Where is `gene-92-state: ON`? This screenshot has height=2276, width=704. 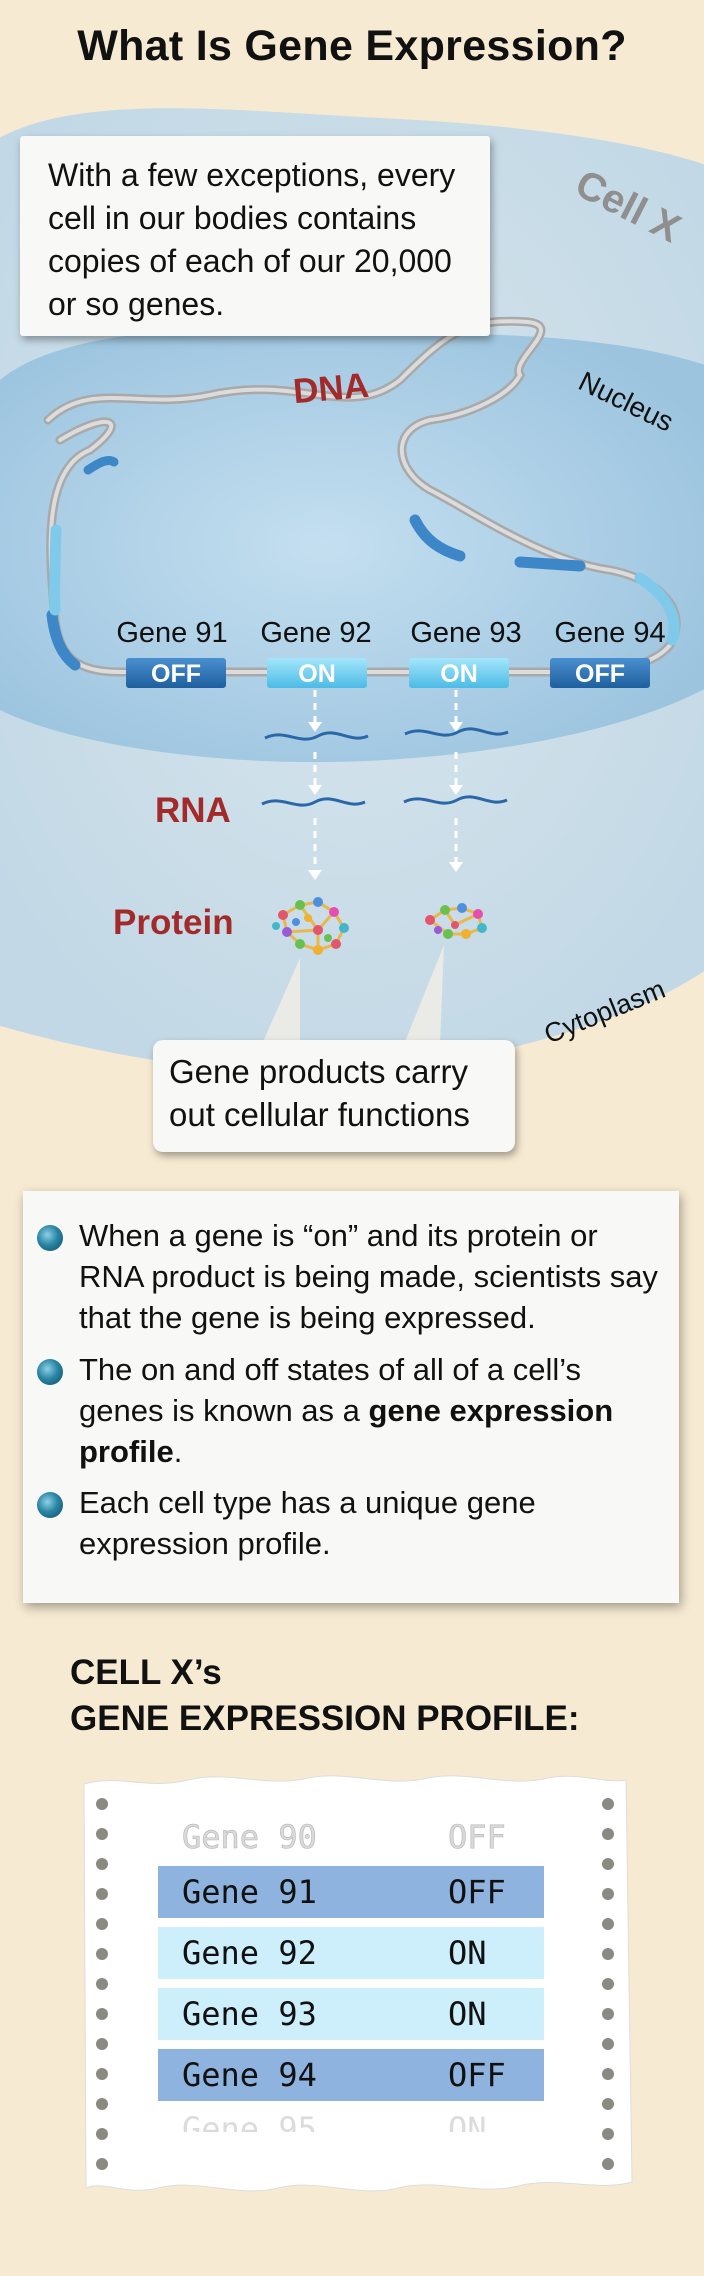
gene-92-state: ON is located at coordinates (317, 674).